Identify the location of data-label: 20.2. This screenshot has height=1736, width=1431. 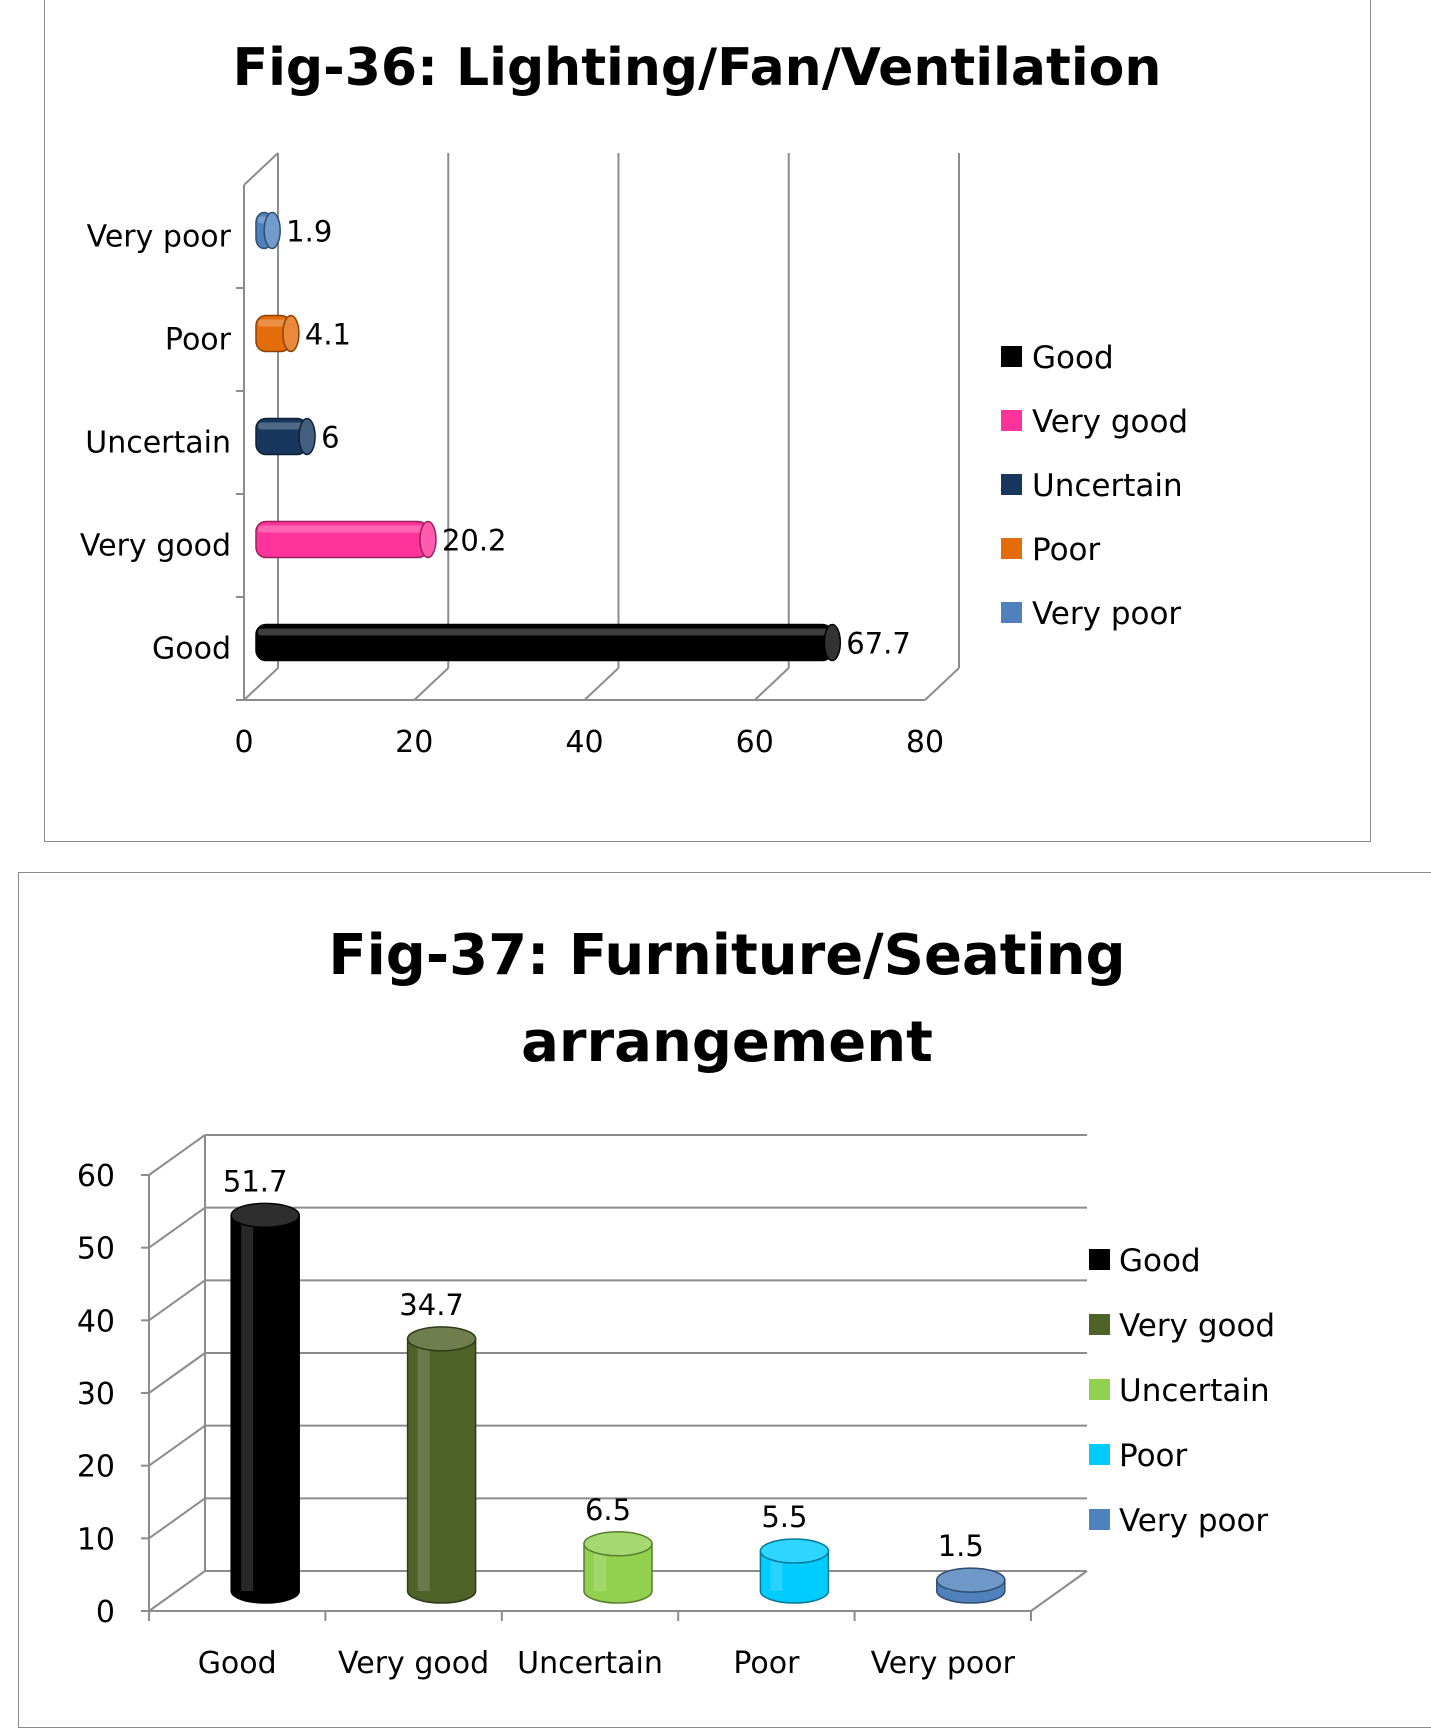
(474, 541).